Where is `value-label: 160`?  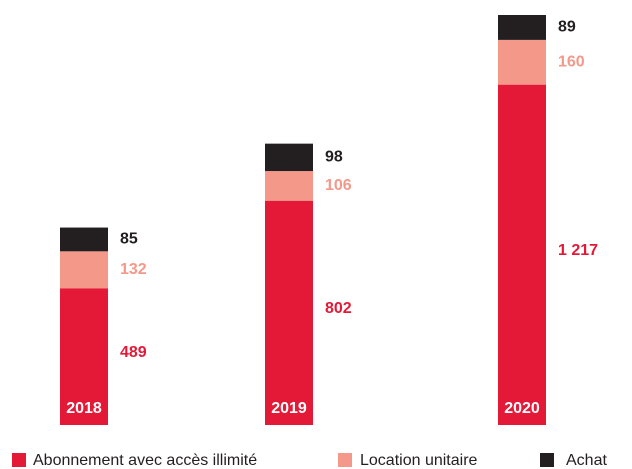 value-label: 160 is located at coordinates (571, 61).